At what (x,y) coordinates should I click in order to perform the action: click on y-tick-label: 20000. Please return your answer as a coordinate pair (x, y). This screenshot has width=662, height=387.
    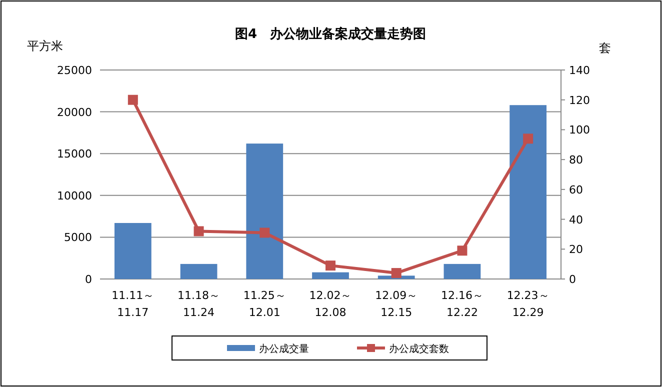
    Looking at the image, I should click on (74, 112).